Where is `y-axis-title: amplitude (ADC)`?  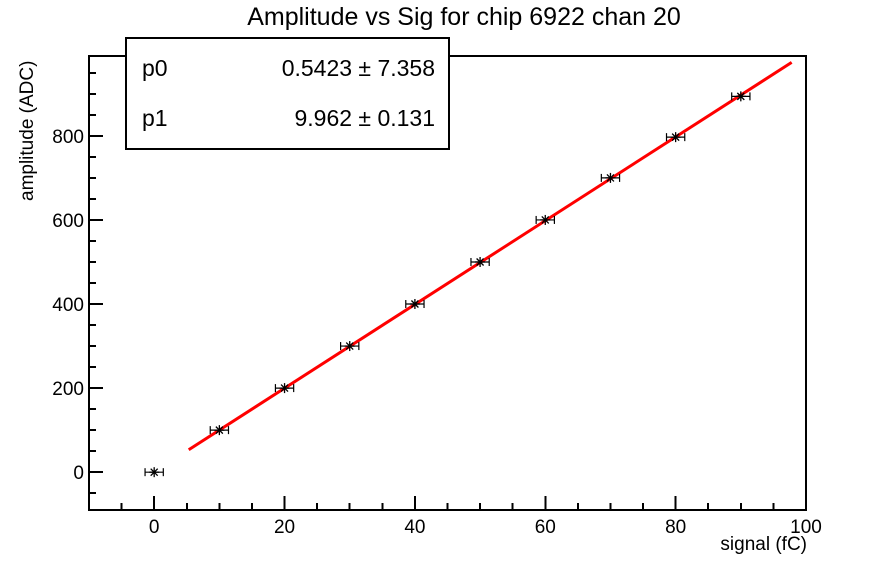
y-axis-title: amplitude (ADC) is located at coordinates (27, 130).